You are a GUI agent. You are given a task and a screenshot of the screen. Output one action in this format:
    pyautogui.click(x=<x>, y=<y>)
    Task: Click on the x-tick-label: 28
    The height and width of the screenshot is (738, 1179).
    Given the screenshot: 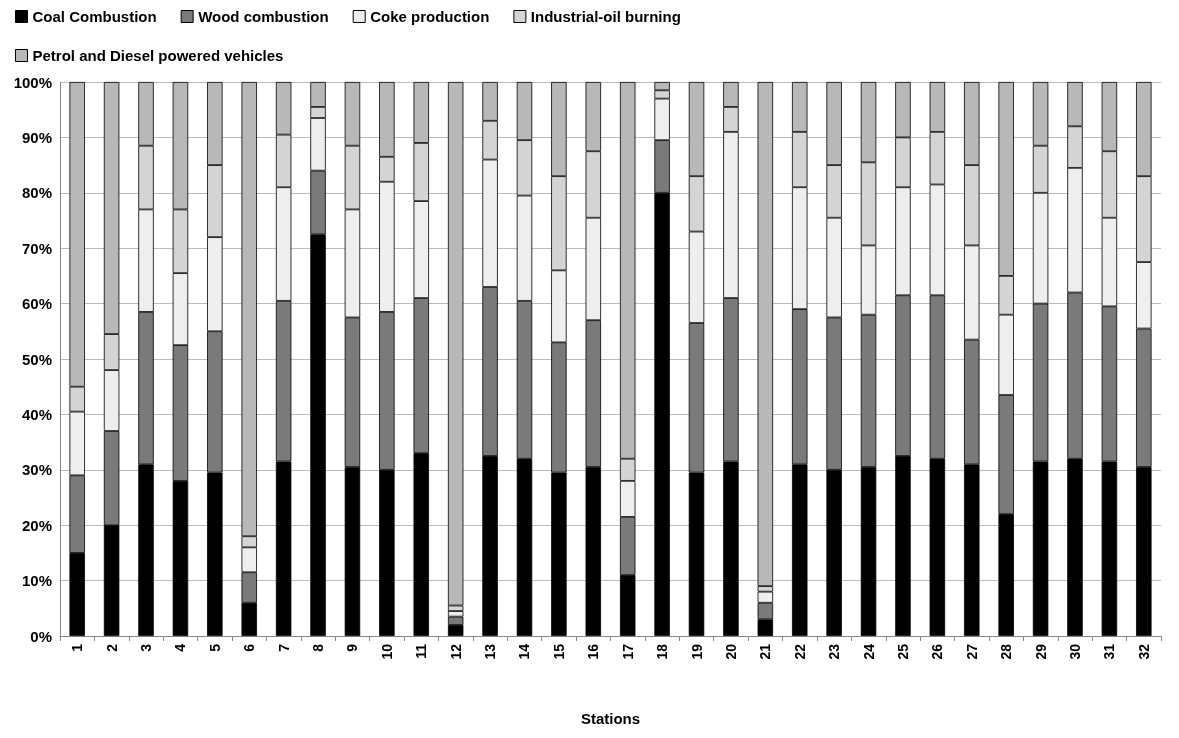 What is the action you would take?
    pyautogui.click(x=1006, y=651)
    